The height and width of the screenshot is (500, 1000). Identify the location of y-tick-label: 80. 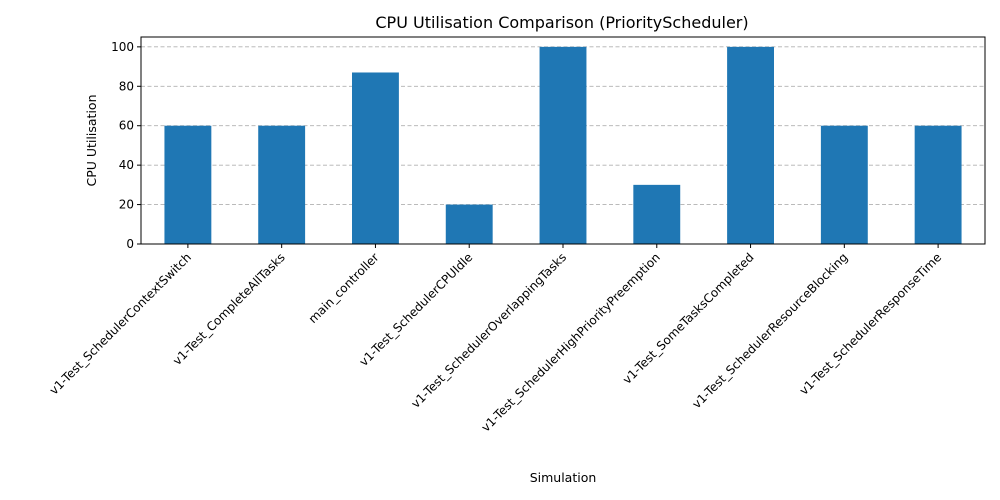
(126, 86).